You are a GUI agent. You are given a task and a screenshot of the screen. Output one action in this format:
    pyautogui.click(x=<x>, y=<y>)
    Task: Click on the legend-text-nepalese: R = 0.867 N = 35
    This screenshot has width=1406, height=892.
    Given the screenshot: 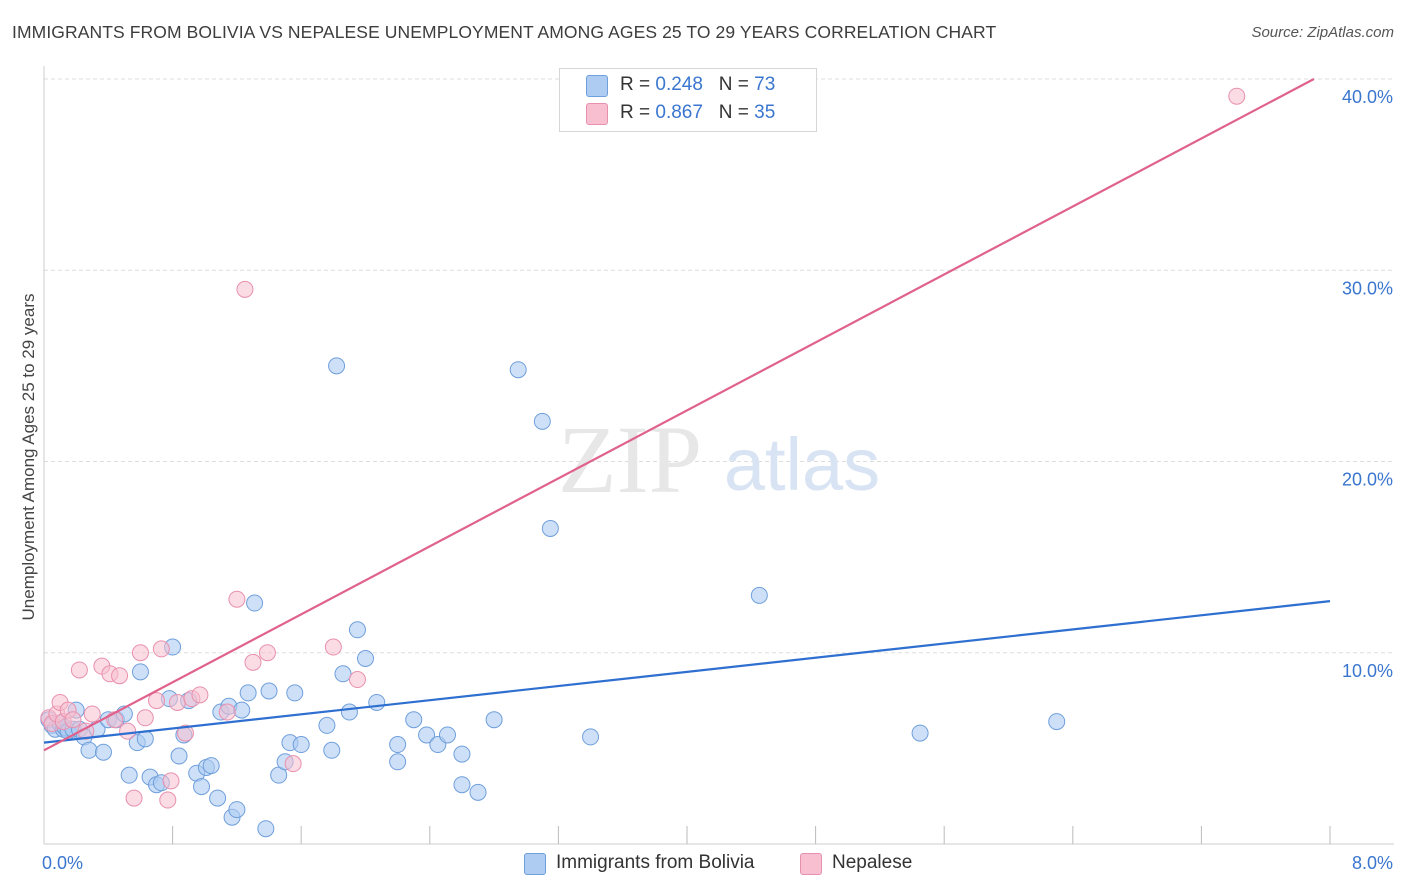 What is the action you would take?
    pyautogui.click(x=697, y=113)
    